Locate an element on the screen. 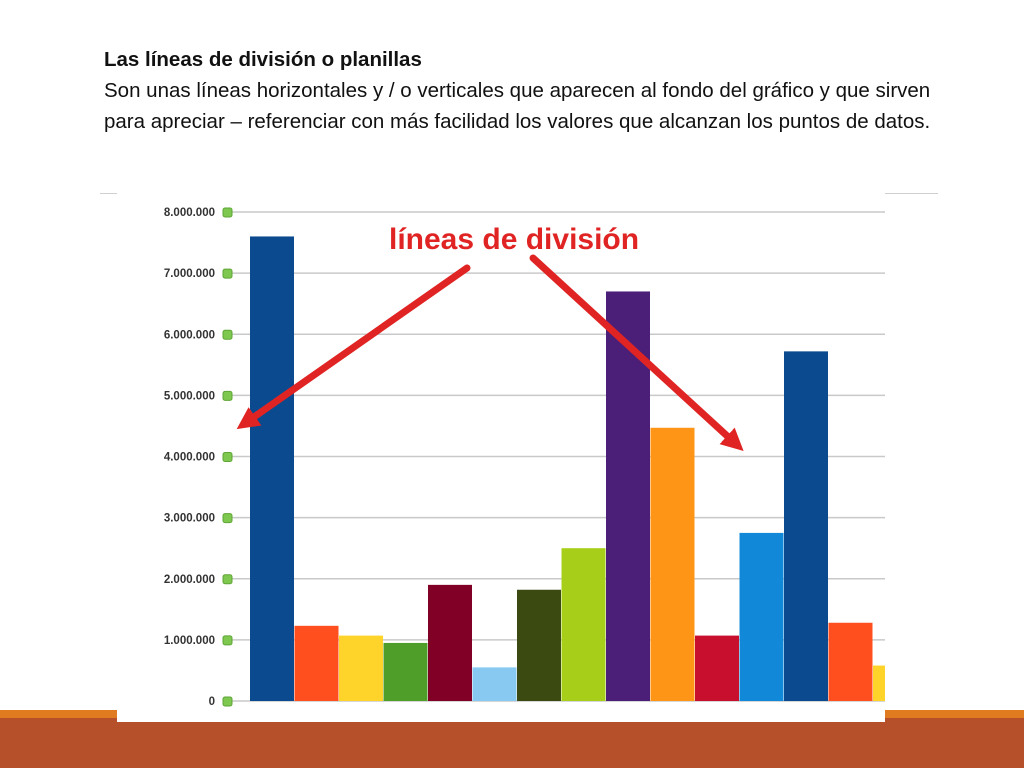 The image size is (1024, 768). y-tick-label: 0 is located at coordinates (212, 702).